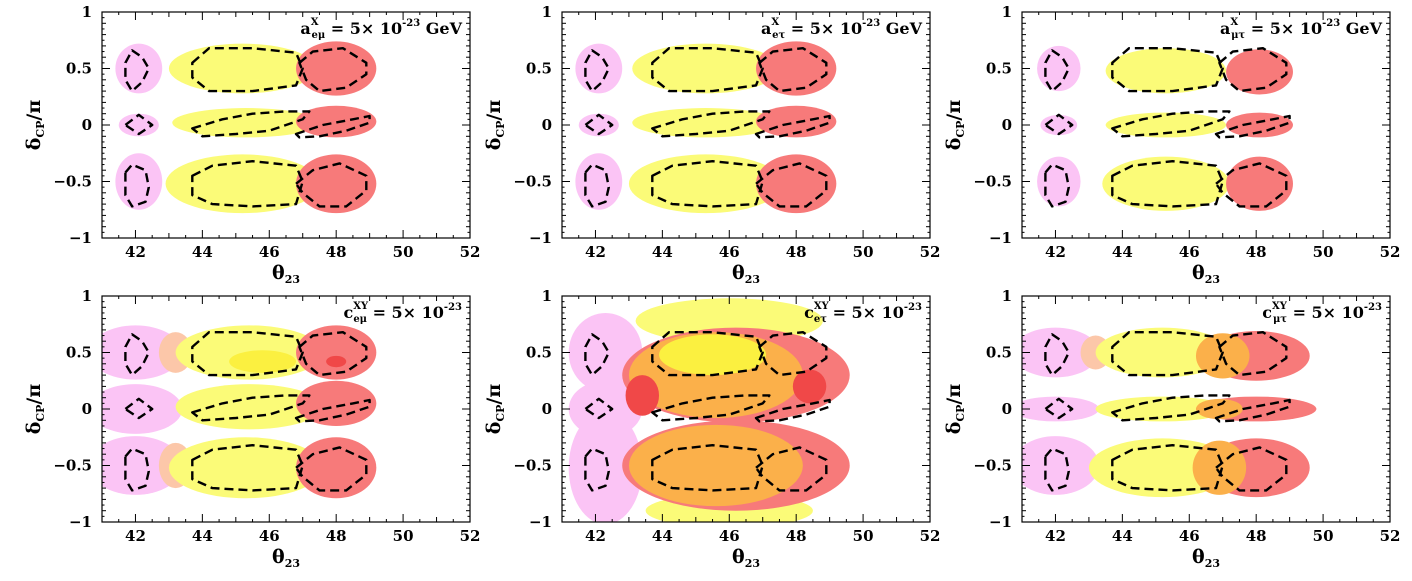 The height and width of the screenshot is (581, 1412). I want to click on parameter-annotation: cXY eμ = 5× 10-23, so click(403, 313).